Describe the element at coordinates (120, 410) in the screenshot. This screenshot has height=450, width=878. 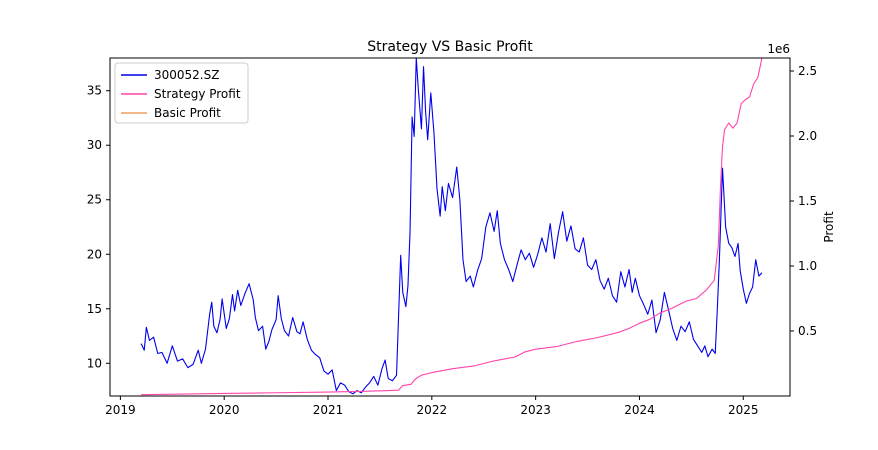
I see `x-tick-label: 2019` at that location.